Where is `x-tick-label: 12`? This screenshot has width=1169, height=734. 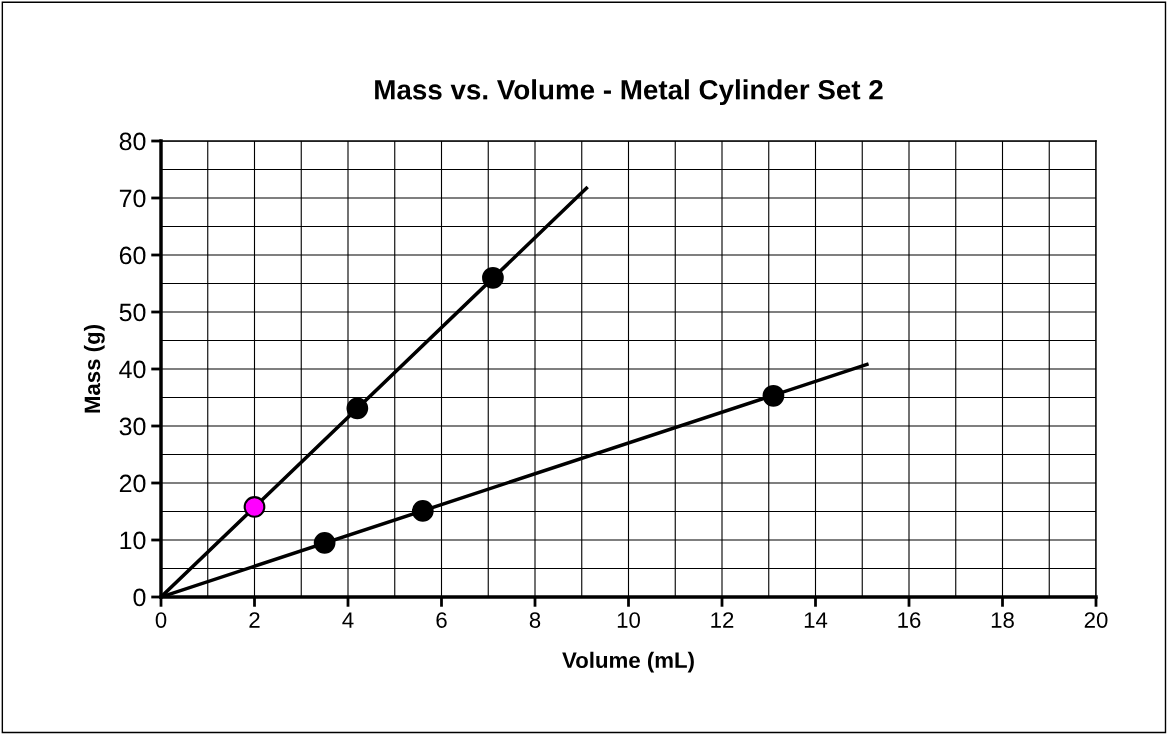
x-tick-label: 12 is located at coordinates (722, 620).